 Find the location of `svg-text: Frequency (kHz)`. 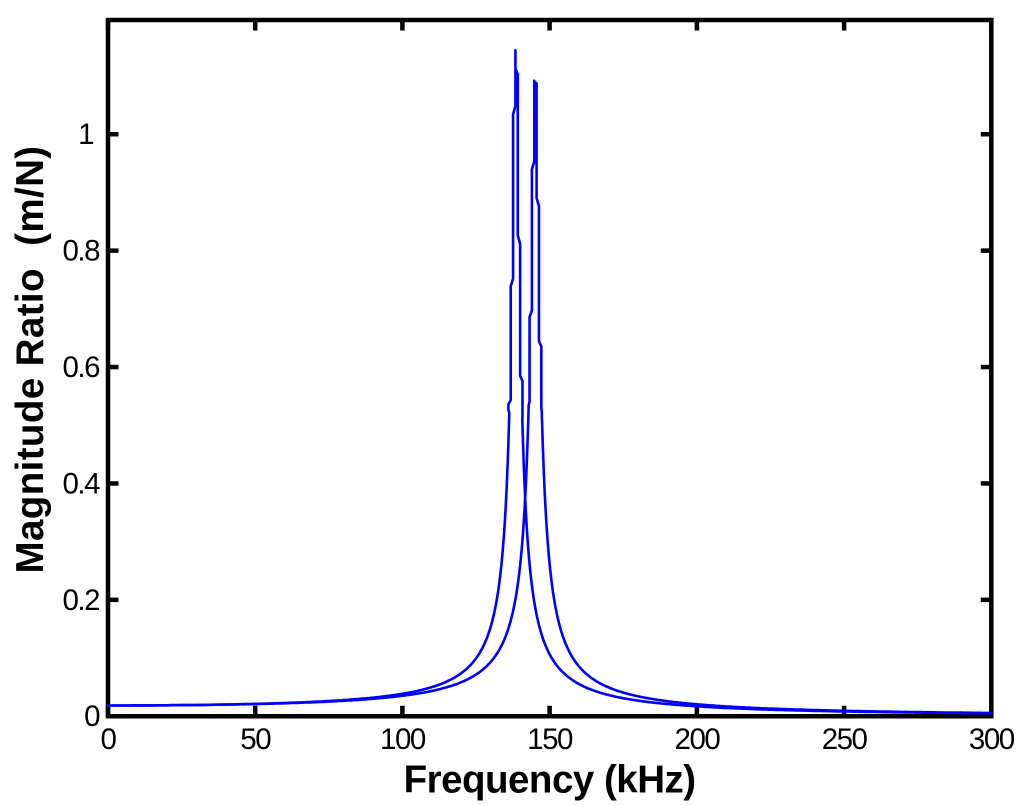

svg-text: Frequency (kHz) is located at coordinates (550, 780).